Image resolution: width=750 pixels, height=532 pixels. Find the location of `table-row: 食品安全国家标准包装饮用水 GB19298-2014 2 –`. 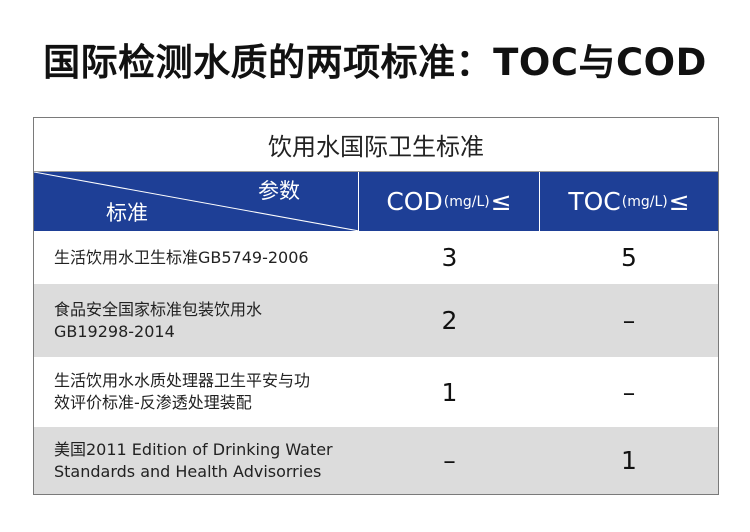

table-row: 食品安全国家标准包装饮用水 GB19298-2014 2 – is located at coordinates (376, 320).